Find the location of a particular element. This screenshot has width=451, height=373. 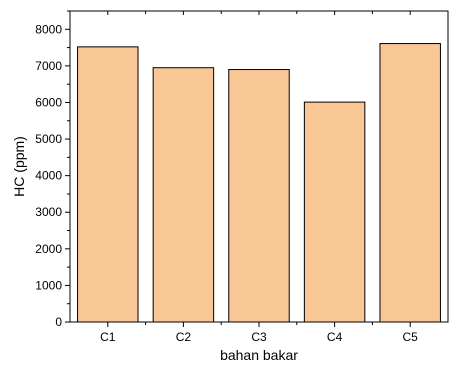

x-tick-label-c1: C1 is located at coordinates (108, 337).